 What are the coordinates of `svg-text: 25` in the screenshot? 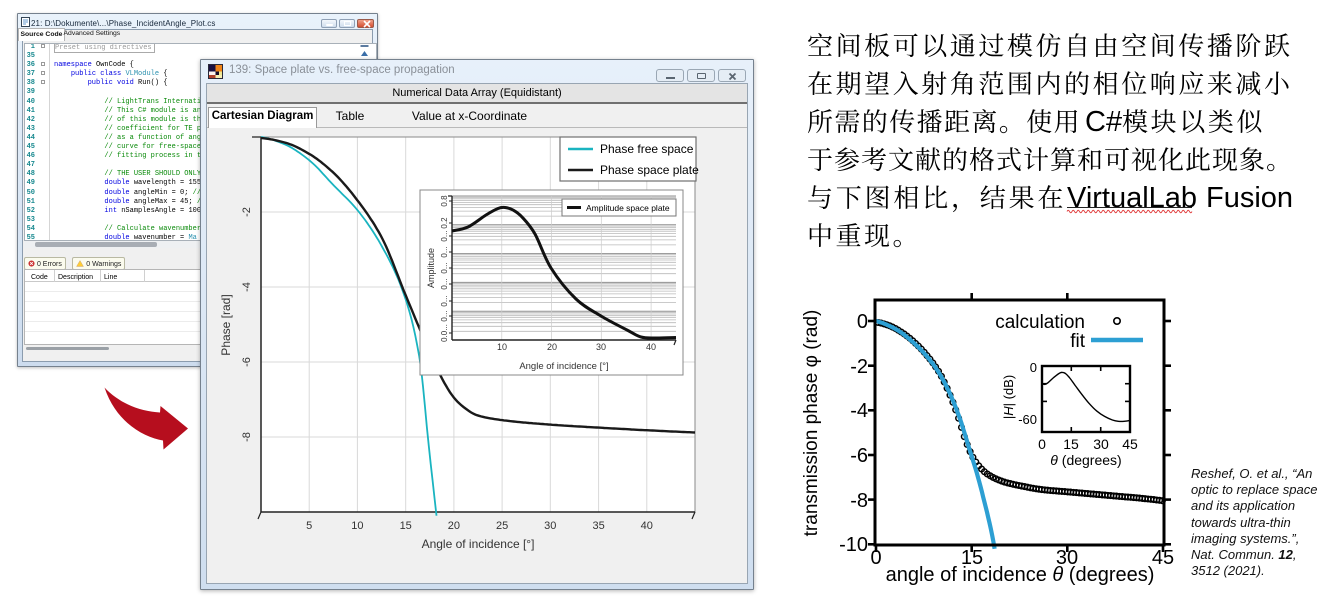 It's located at (502, 526).